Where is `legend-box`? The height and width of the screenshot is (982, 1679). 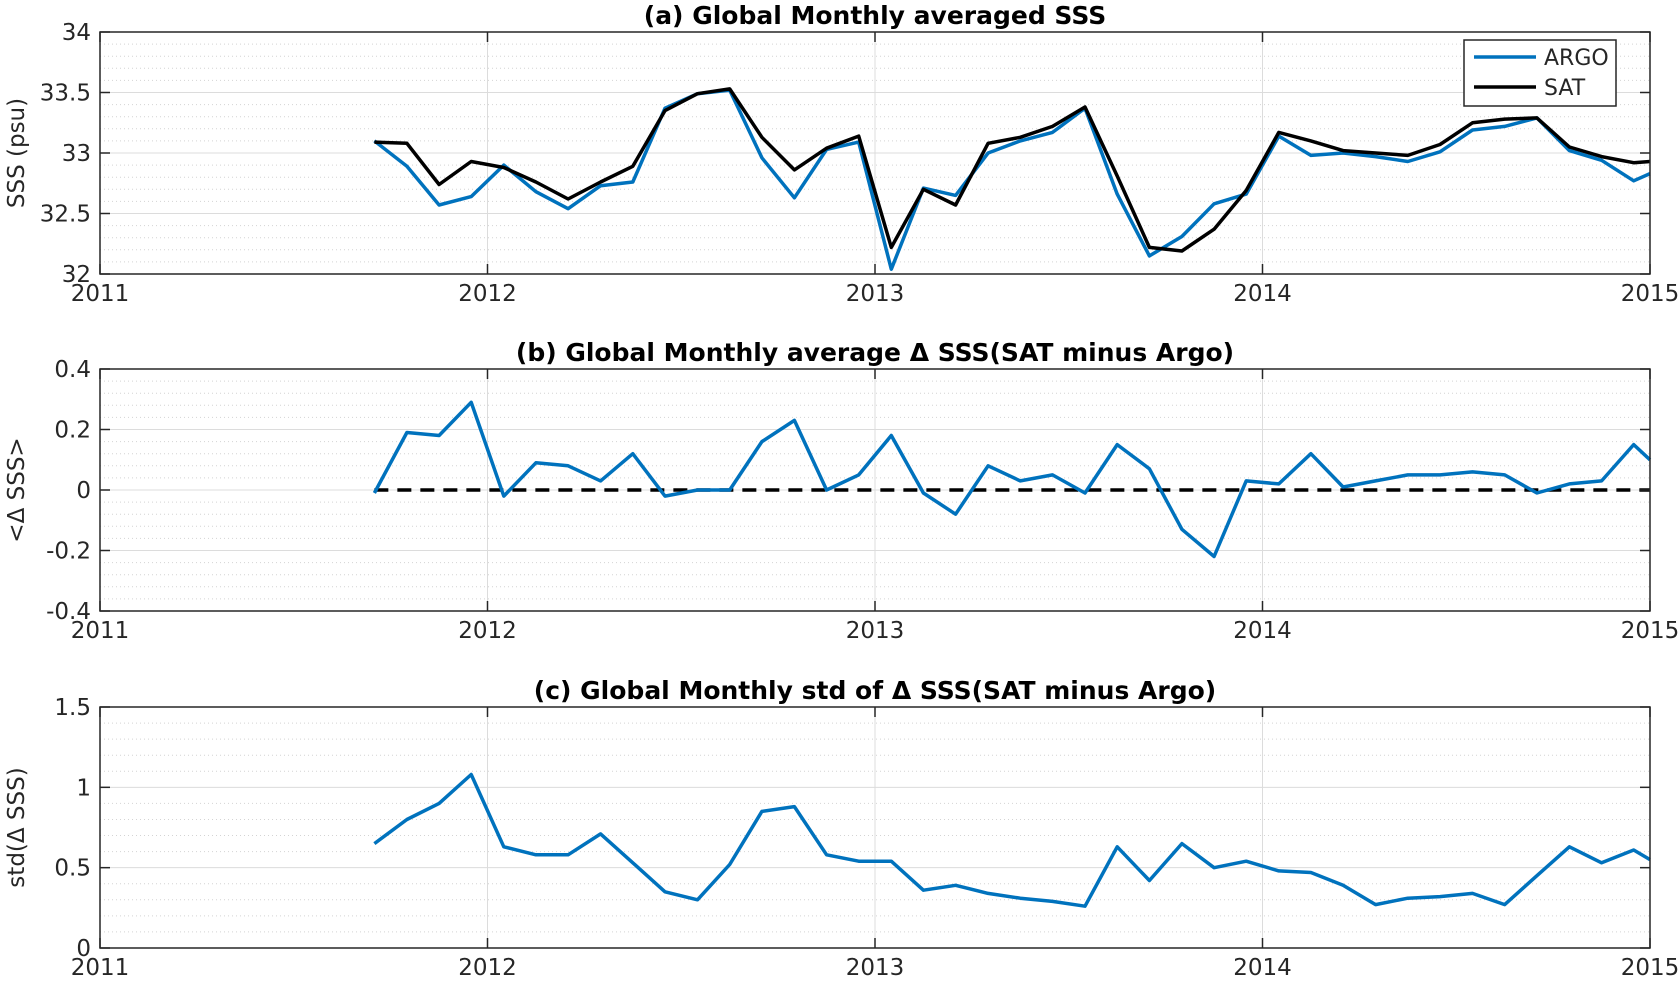
legend-box is located at coordinates (1540, 73).